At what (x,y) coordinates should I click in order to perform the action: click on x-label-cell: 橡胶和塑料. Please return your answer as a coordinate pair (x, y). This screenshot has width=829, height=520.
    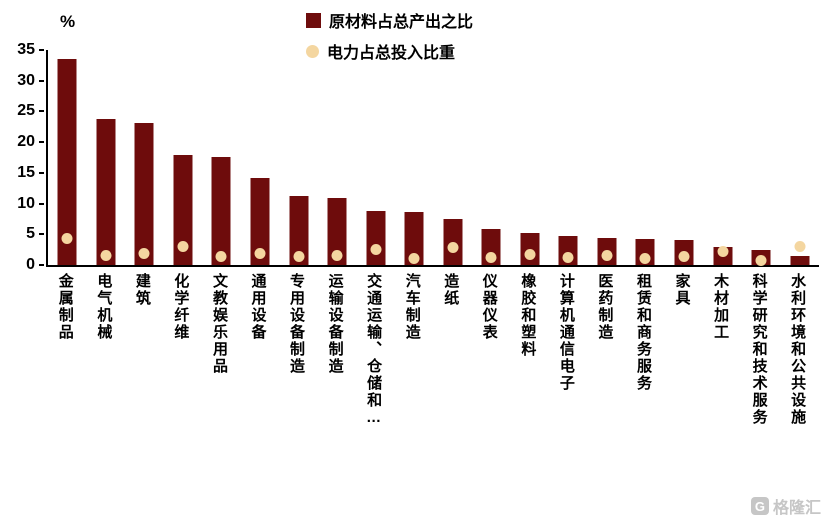
    Looking at the image, I should click on (528, 393).